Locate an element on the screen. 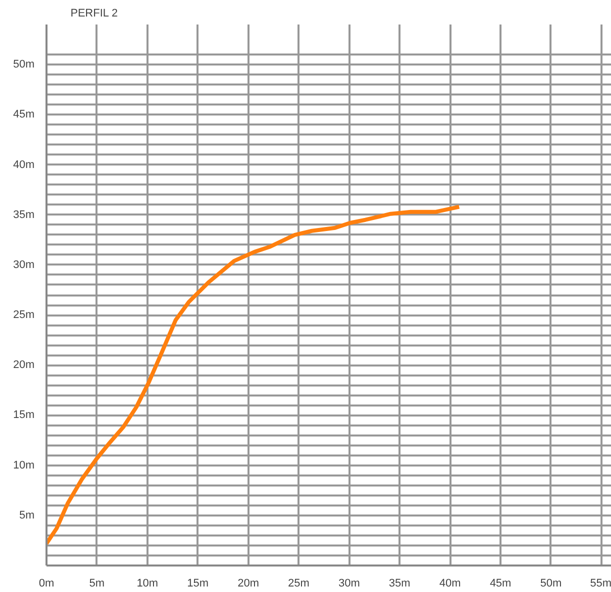  y-tick-label: 5m is located at coordinates (26, 515).